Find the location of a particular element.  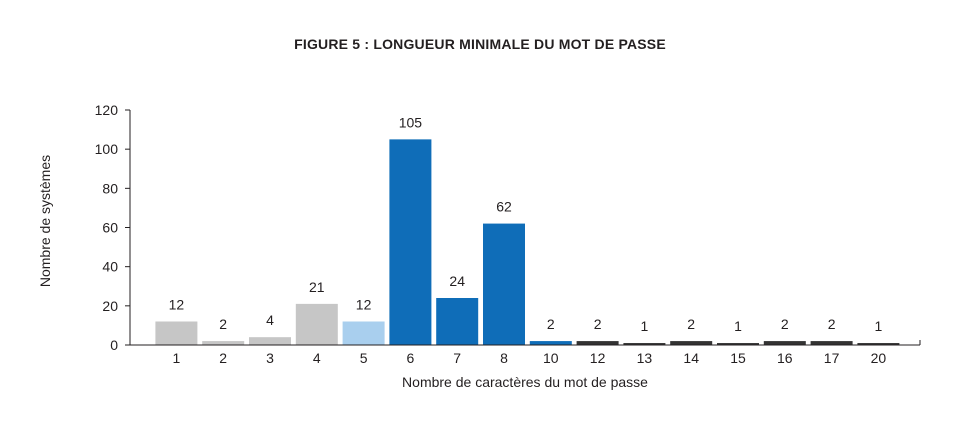

x-tick-label: 1 is located at coordinates (177, 358).